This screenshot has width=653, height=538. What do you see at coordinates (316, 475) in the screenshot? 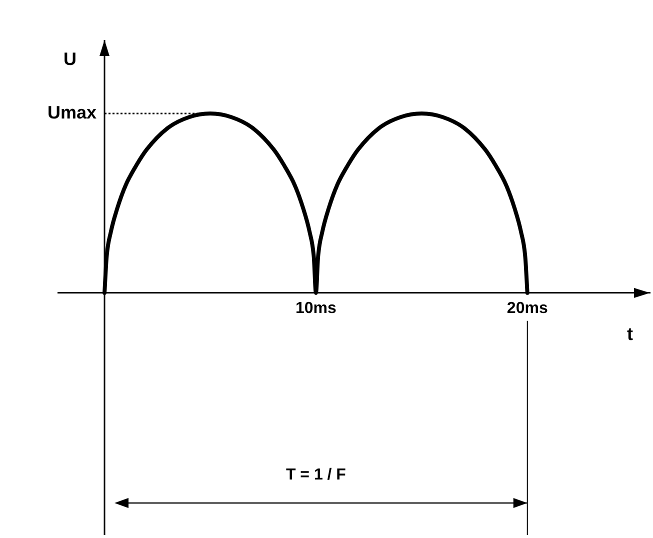
I see `text: T = 1 / F` at bounding box center [316, 475].